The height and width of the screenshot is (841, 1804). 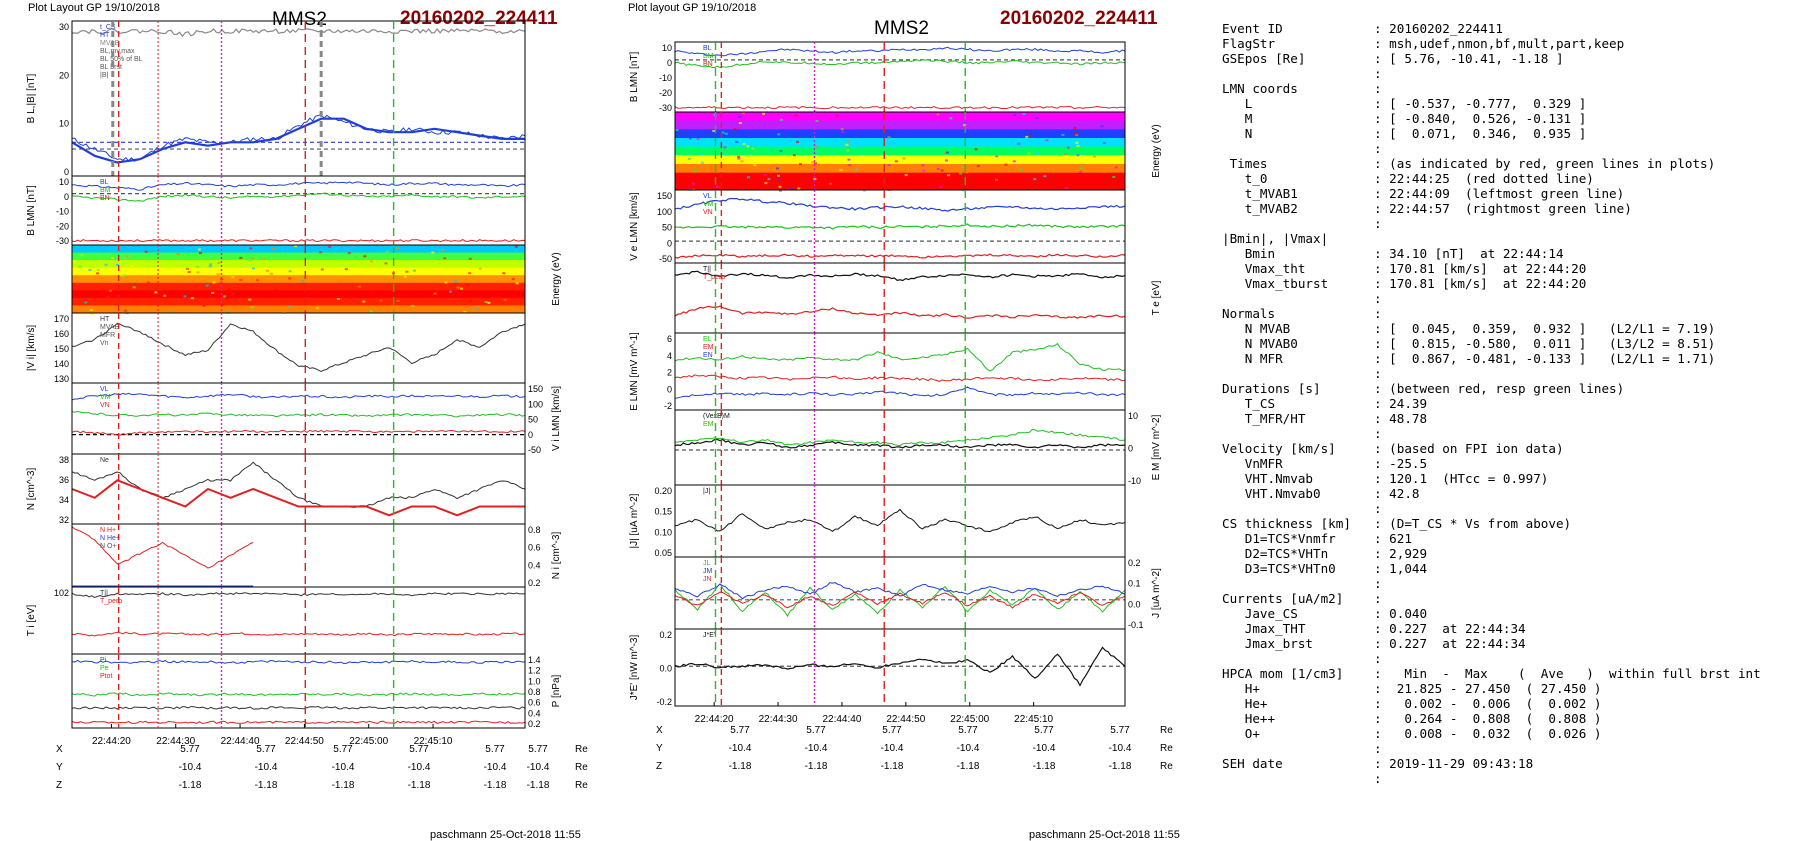 I want to click on y-tick-label: -10, so click(x=1134, y=481).